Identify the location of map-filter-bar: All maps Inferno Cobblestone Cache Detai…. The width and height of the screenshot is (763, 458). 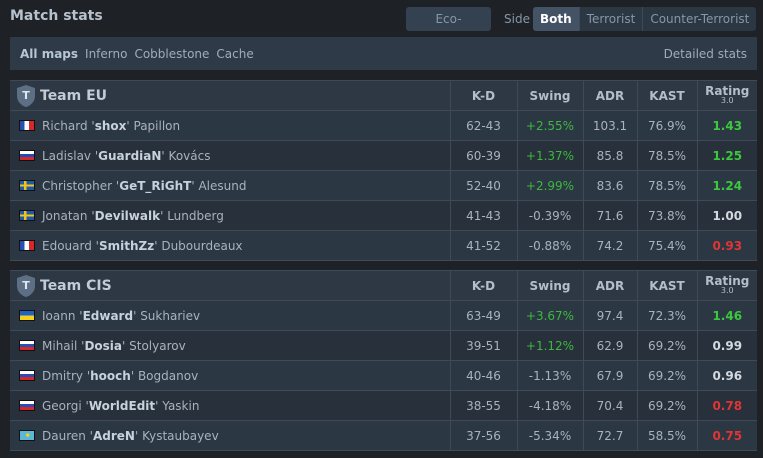
(383, 53).